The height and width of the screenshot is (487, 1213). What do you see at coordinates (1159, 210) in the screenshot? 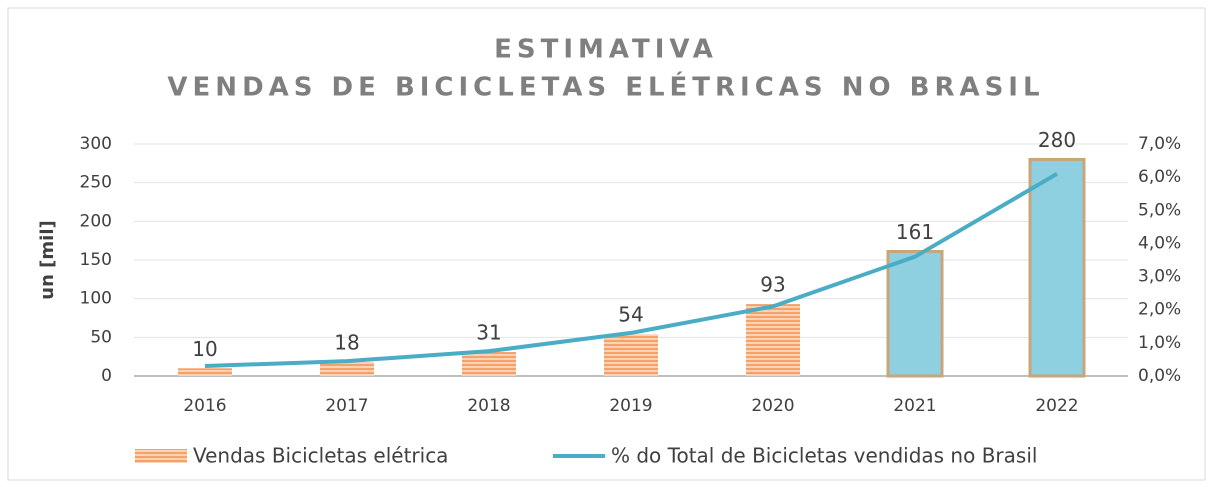
I see `y2-tick-label: 5,0%` at bounding box center [1159, 210].